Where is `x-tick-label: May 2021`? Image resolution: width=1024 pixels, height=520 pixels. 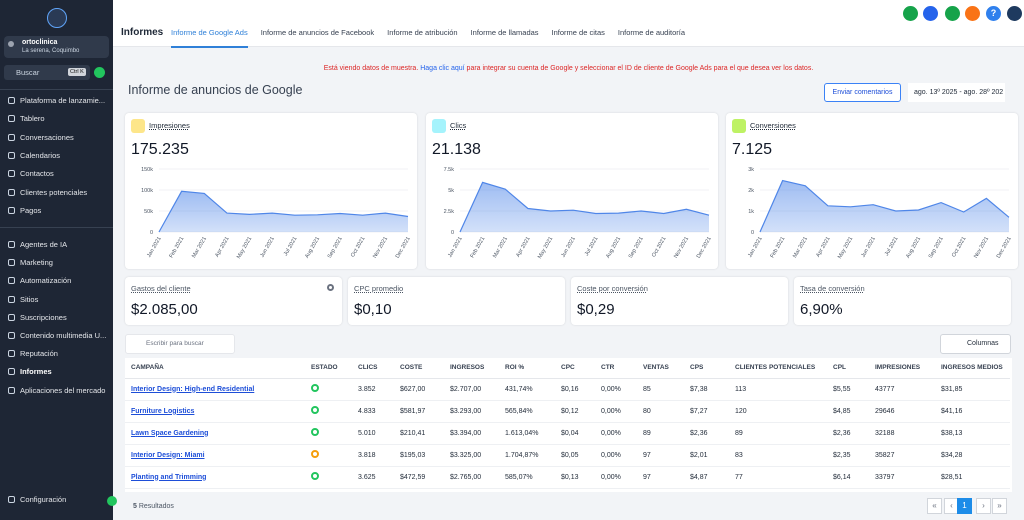 x-tick-label: May 2021 is located at coordinates (244, 248).